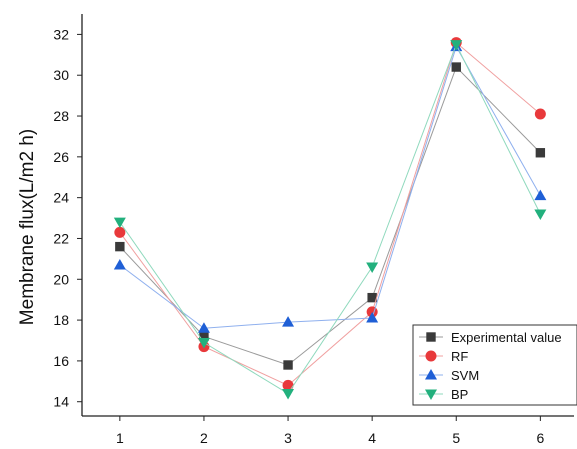 The width and height of the screenshot is (577, 449). I want to click on y-tick-label: 26, so click(61, 157).